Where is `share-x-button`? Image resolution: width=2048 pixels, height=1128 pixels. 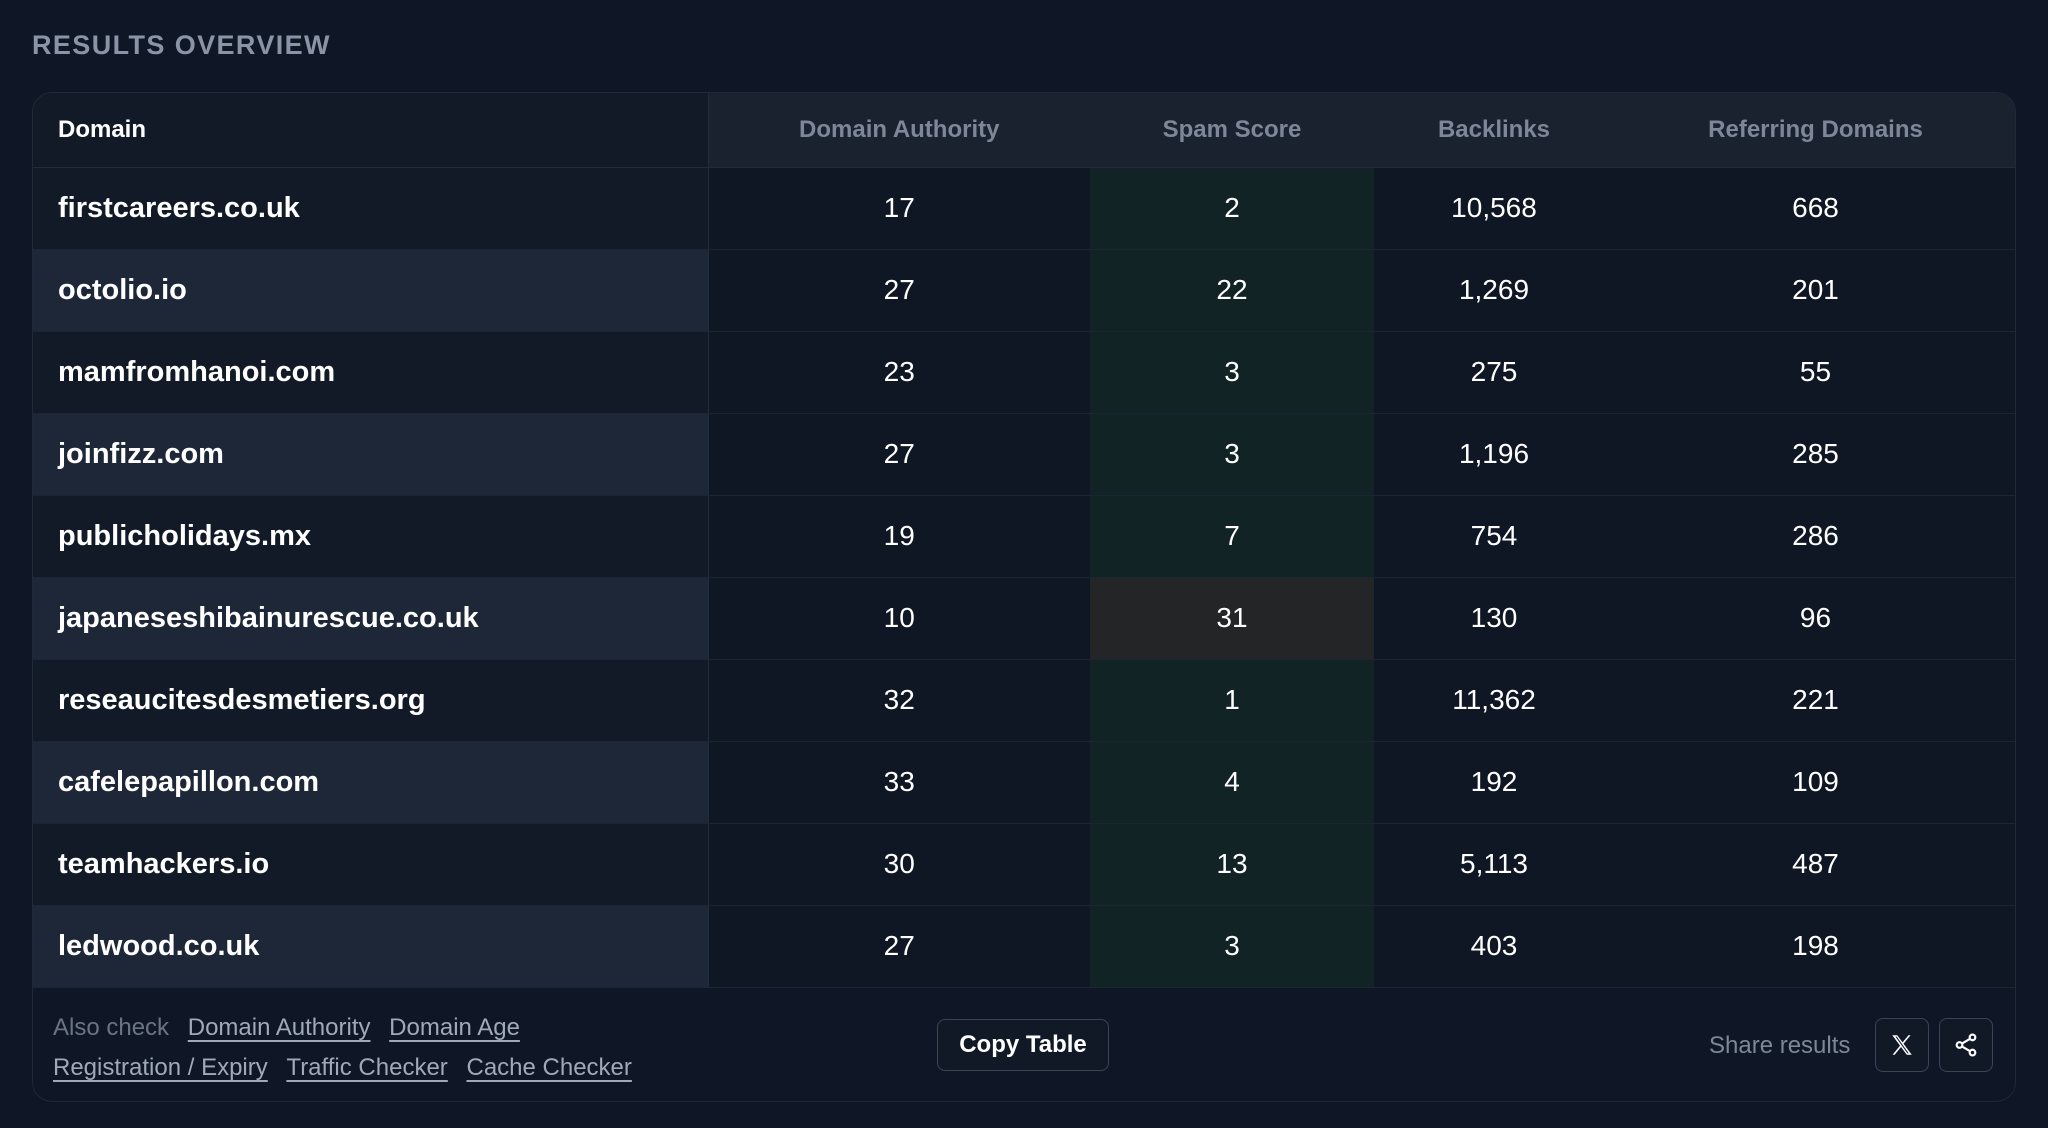
share-x-button is located at coordinates (1902, 1045).